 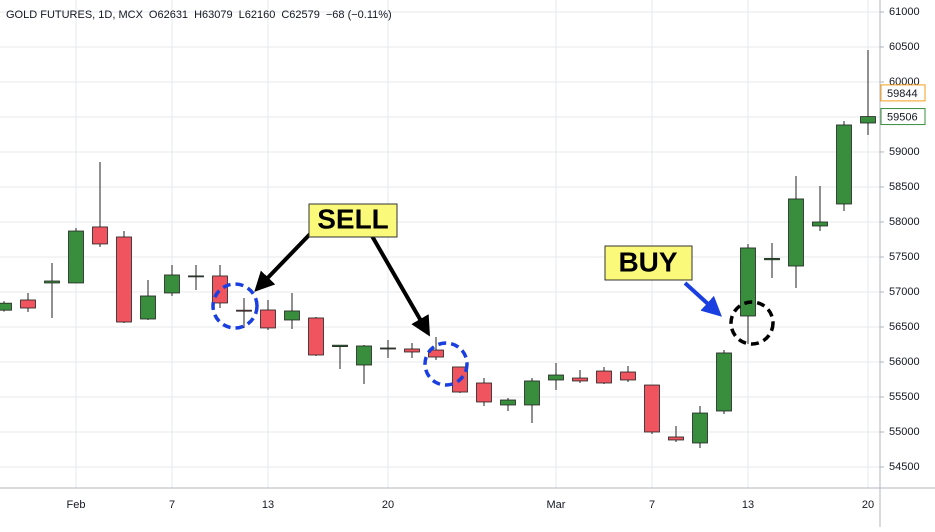 I want to click on price-label: 59844, so click(x=902, y=94).